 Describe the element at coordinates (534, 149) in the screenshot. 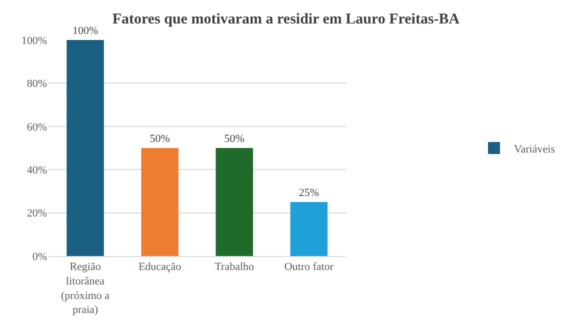

I see `legend-label: Variáveis` at that location.